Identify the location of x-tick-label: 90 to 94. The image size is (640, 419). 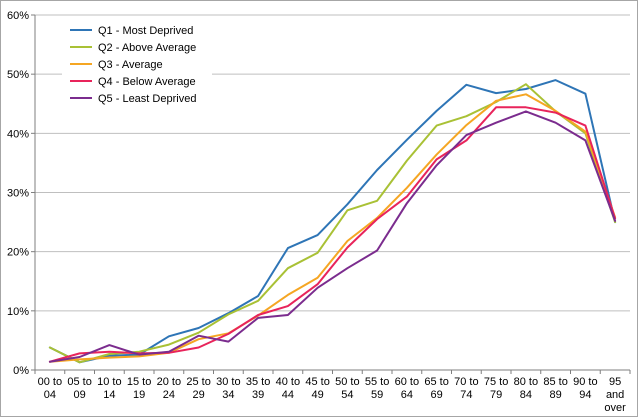
(585, 388).